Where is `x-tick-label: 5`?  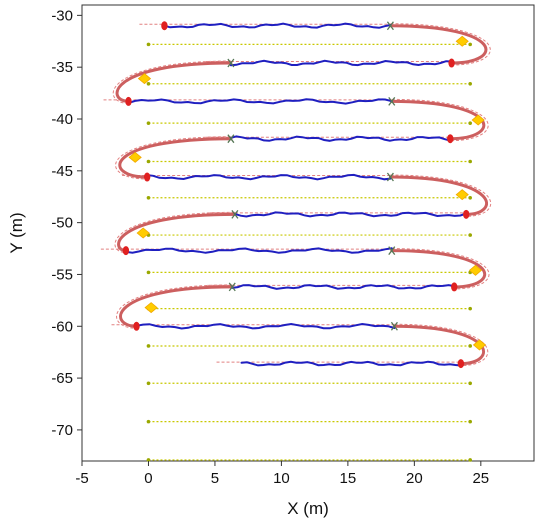 x-tick-label: 5 is located at coordinates (215, 478).